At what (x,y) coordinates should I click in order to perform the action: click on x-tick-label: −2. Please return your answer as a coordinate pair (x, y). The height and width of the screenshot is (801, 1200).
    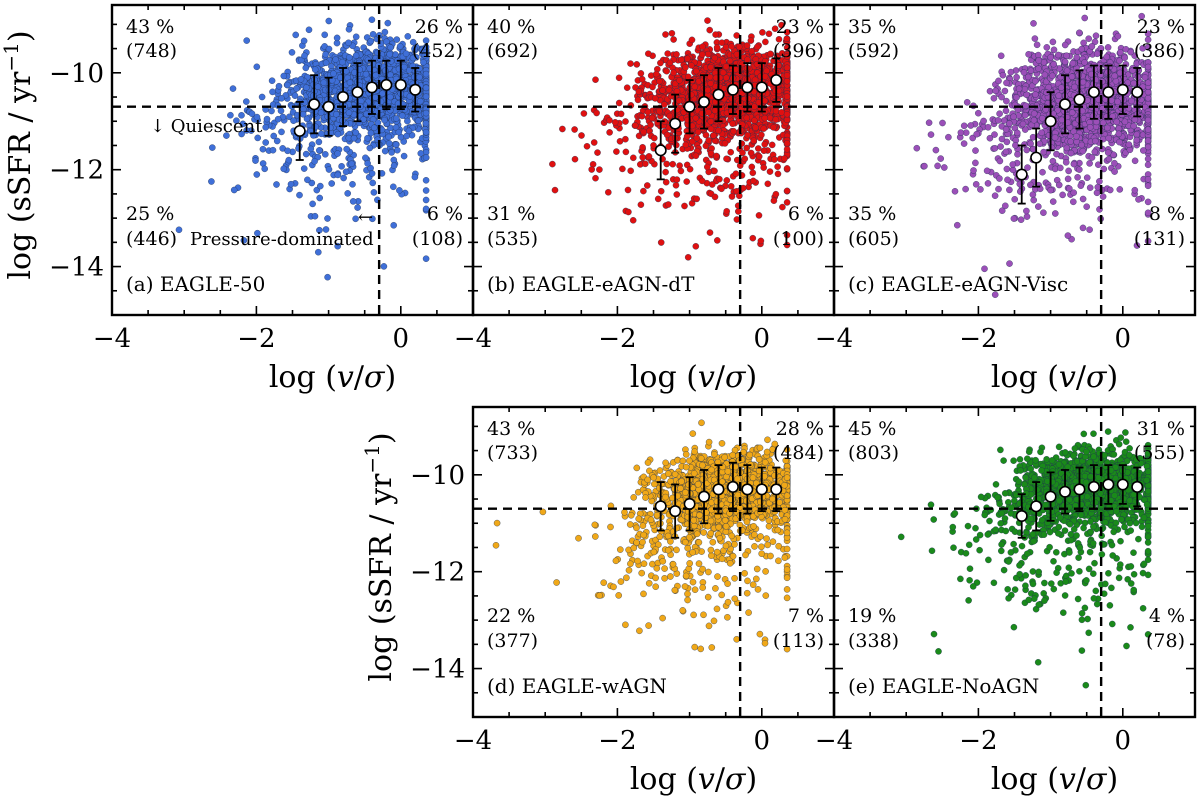
    Looking at the image, I should click on (617, 339).